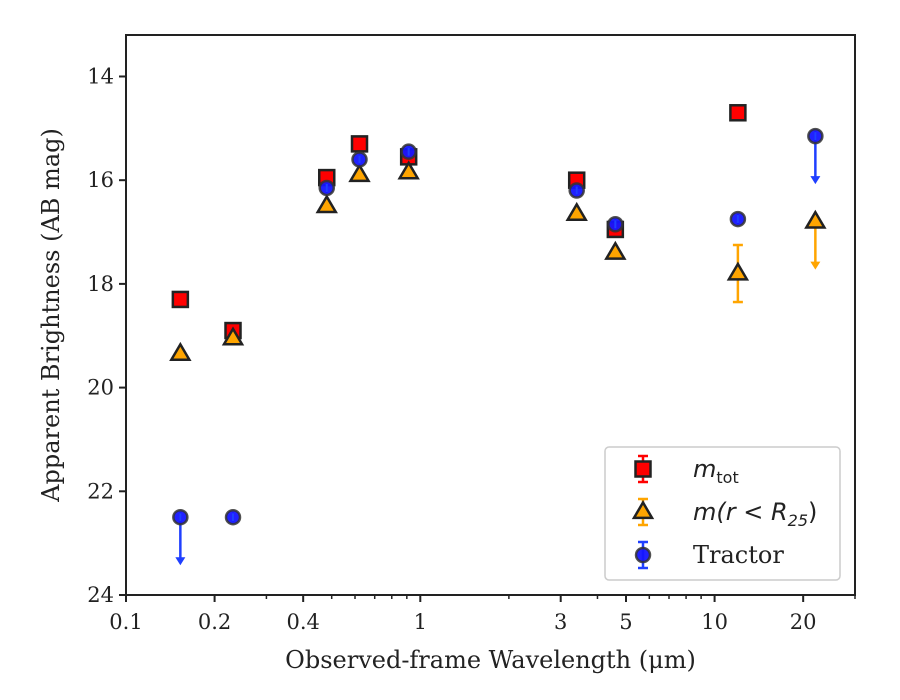 Image resolution: width=900 pixels, height=700 pixels. I want to click on x-tick-label: 10, so click(714, 622).